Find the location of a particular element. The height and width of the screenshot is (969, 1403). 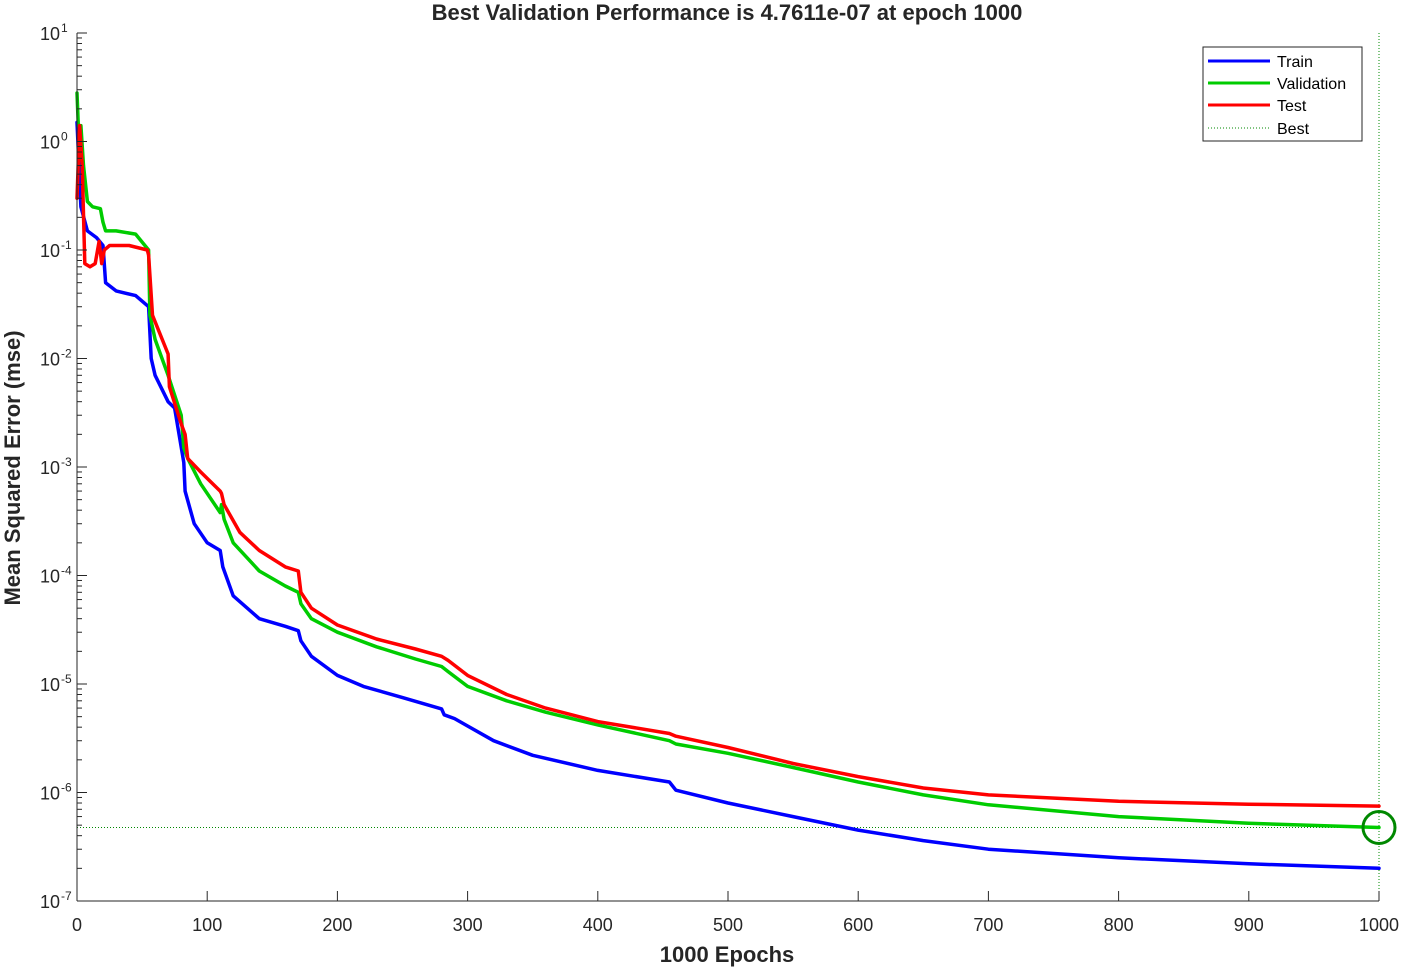

x-tick-label: 500 is located at coordinates (728, 925).